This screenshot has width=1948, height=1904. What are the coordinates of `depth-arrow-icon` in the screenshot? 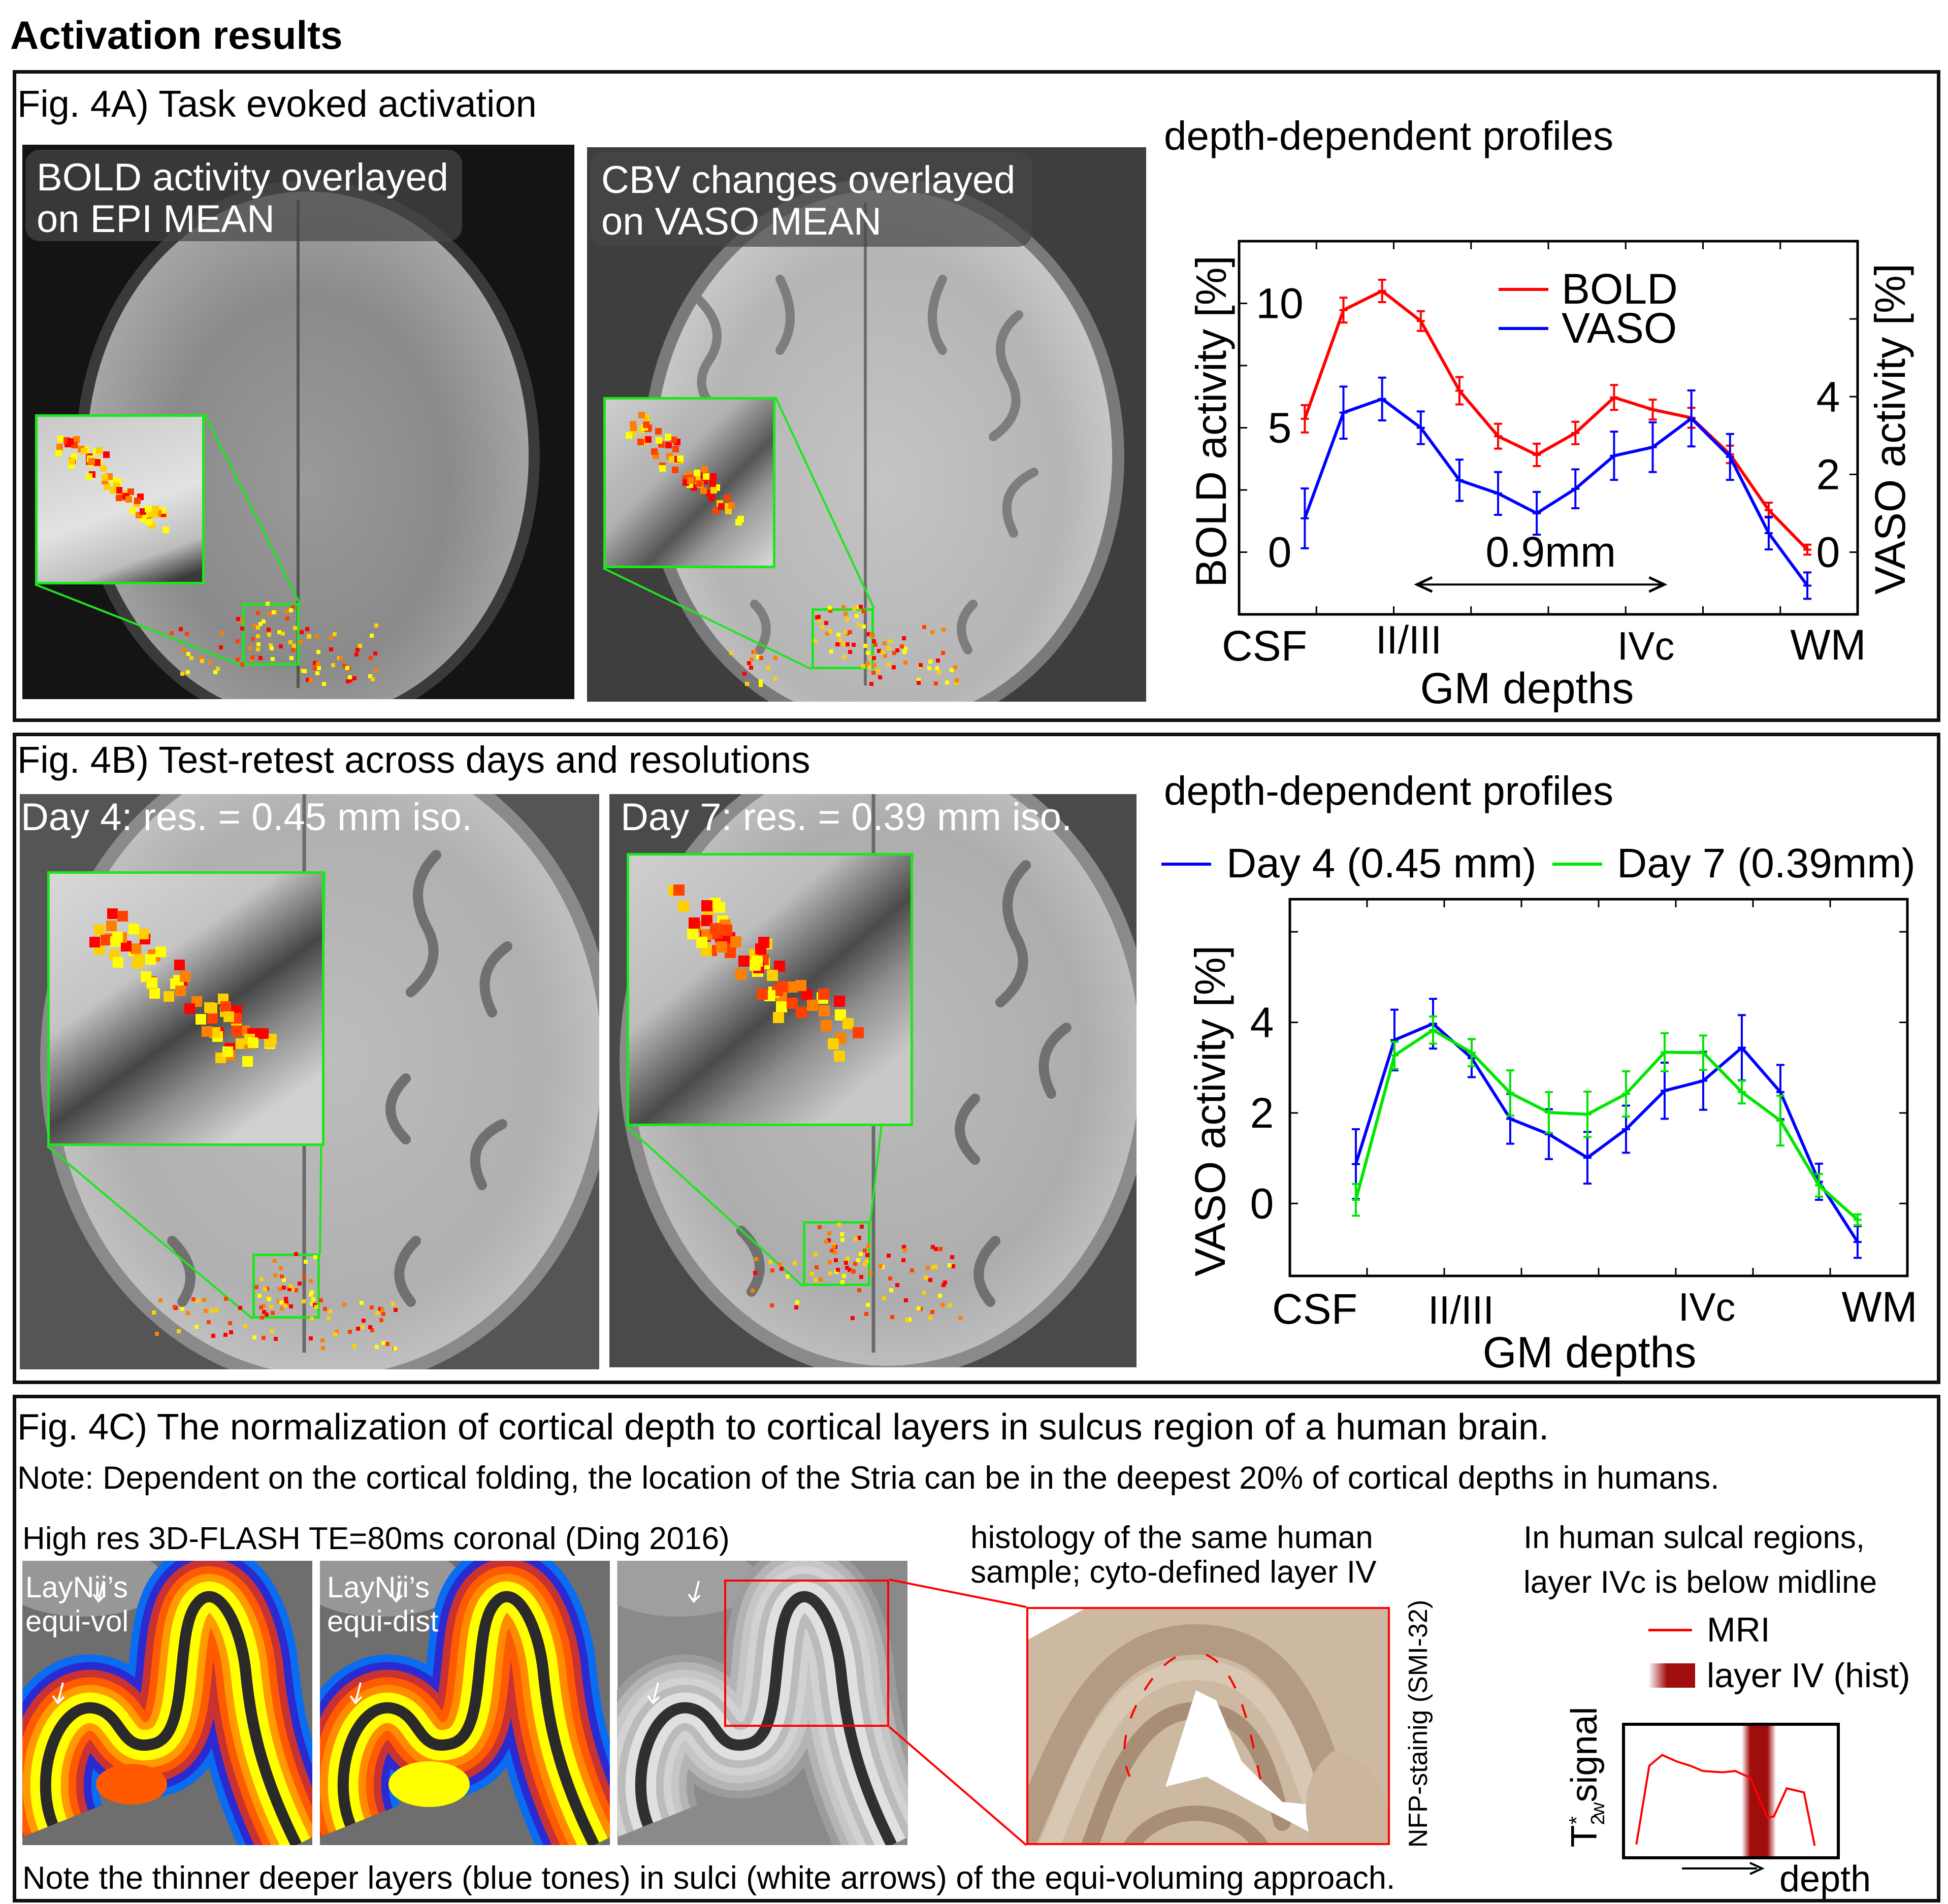 It's located at (1724, 1869).